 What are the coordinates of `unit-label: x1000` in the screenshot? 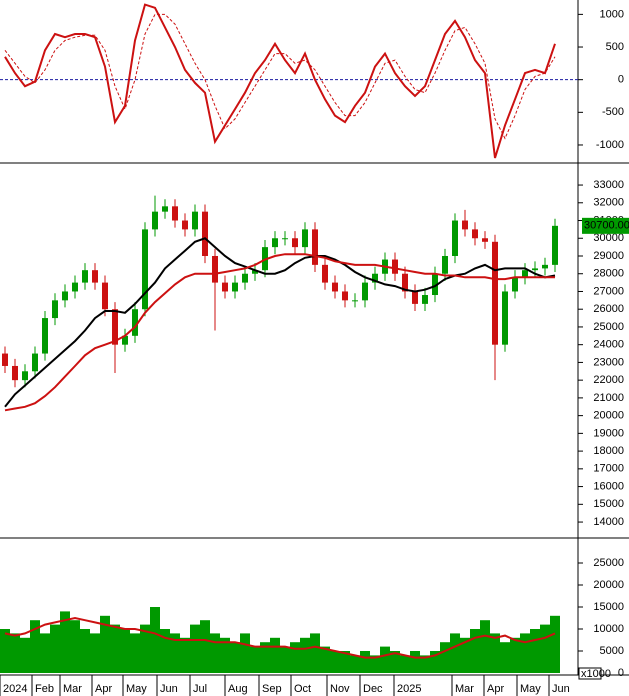 It's located at (596, 674).